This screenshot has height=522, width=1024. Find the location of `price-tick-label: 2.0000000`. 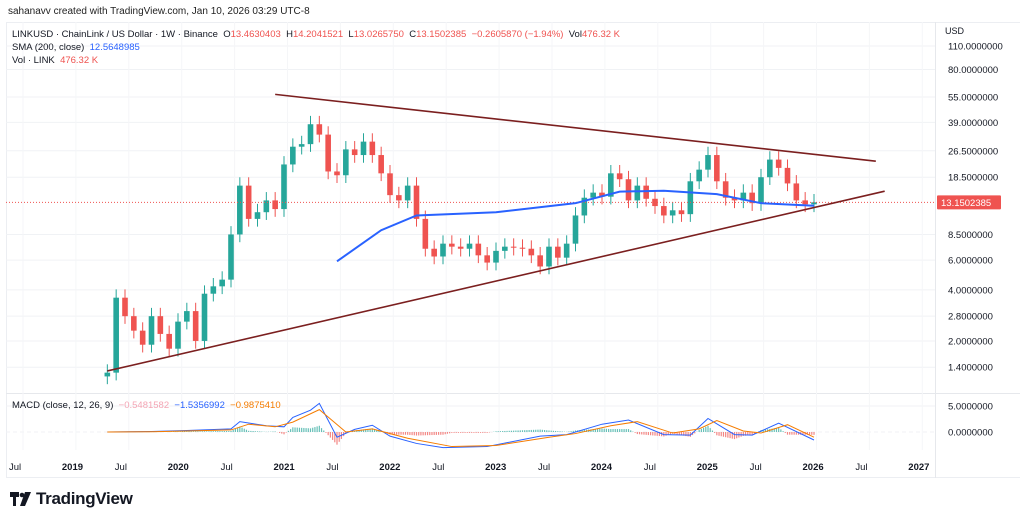

price-tick-label: 2.0000000 is located at coordinates (970, 341).